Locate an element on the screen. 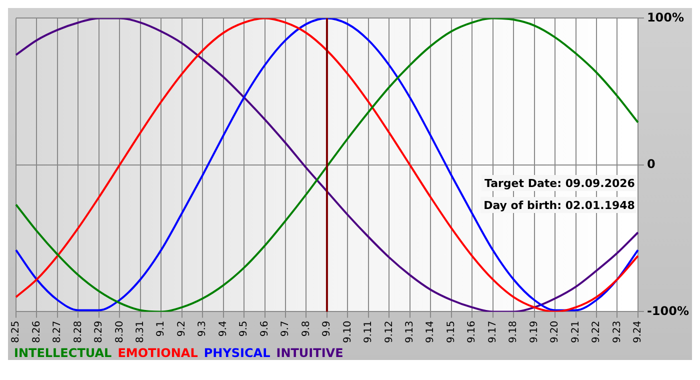 This screenshot has height=380, width=700. annotation: Target Date: 09.09.2026 is located at coordinates (560, 183).